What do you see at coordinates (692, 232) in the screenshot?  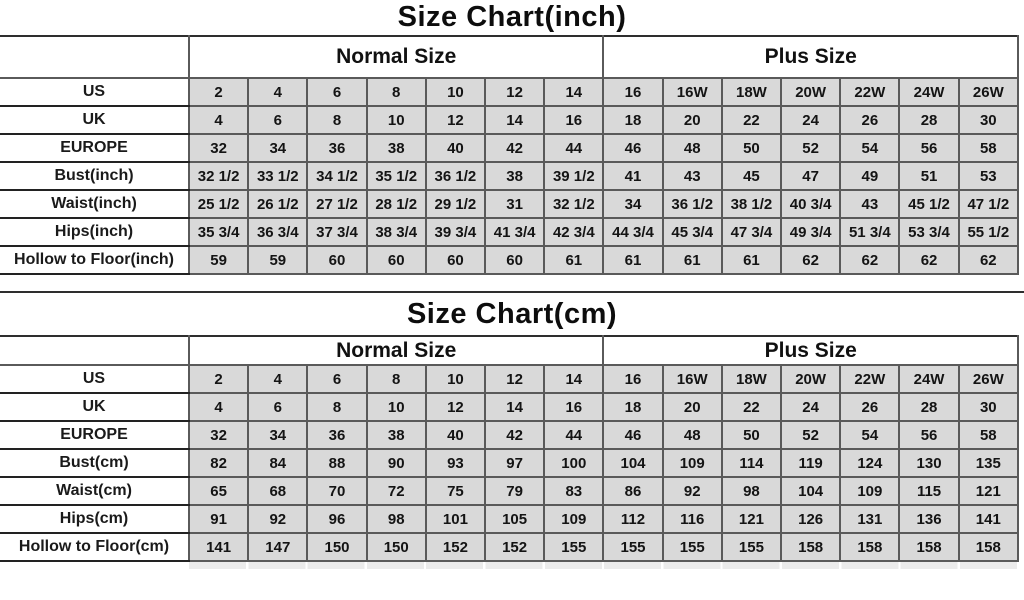 I see `size-value-cell: 45 3/4` at bounding box center [692, 232].